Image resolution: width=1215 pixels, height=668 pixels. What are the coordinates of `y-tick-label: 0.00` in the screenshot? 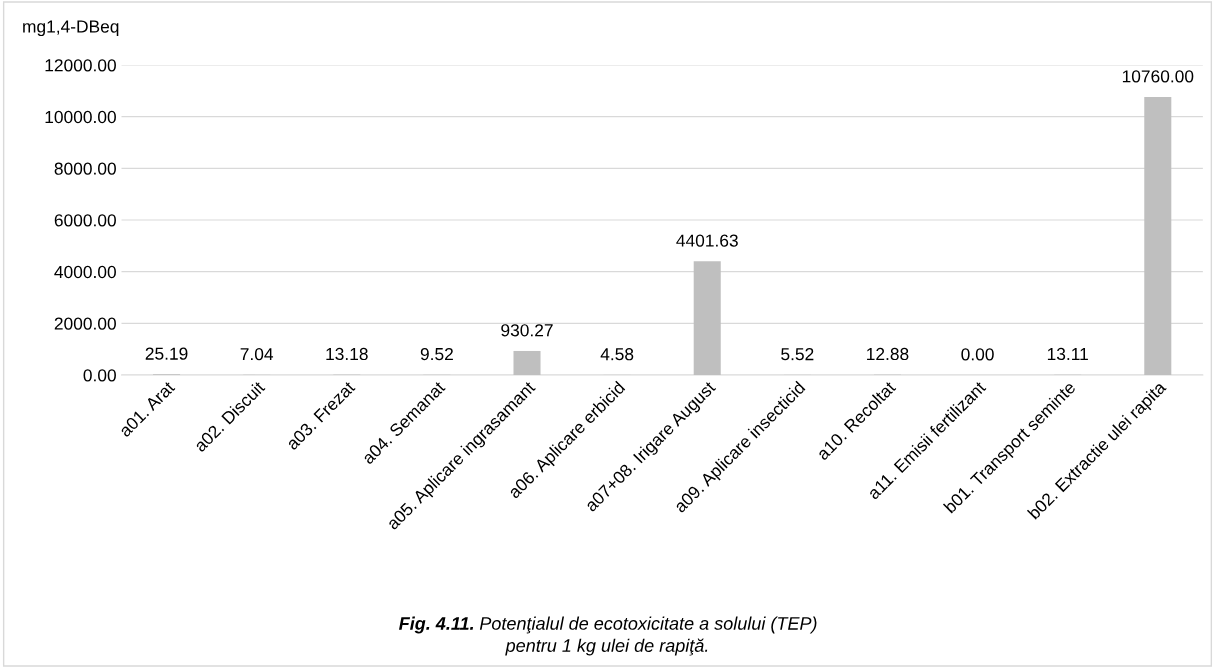 It's located at (99, 375).